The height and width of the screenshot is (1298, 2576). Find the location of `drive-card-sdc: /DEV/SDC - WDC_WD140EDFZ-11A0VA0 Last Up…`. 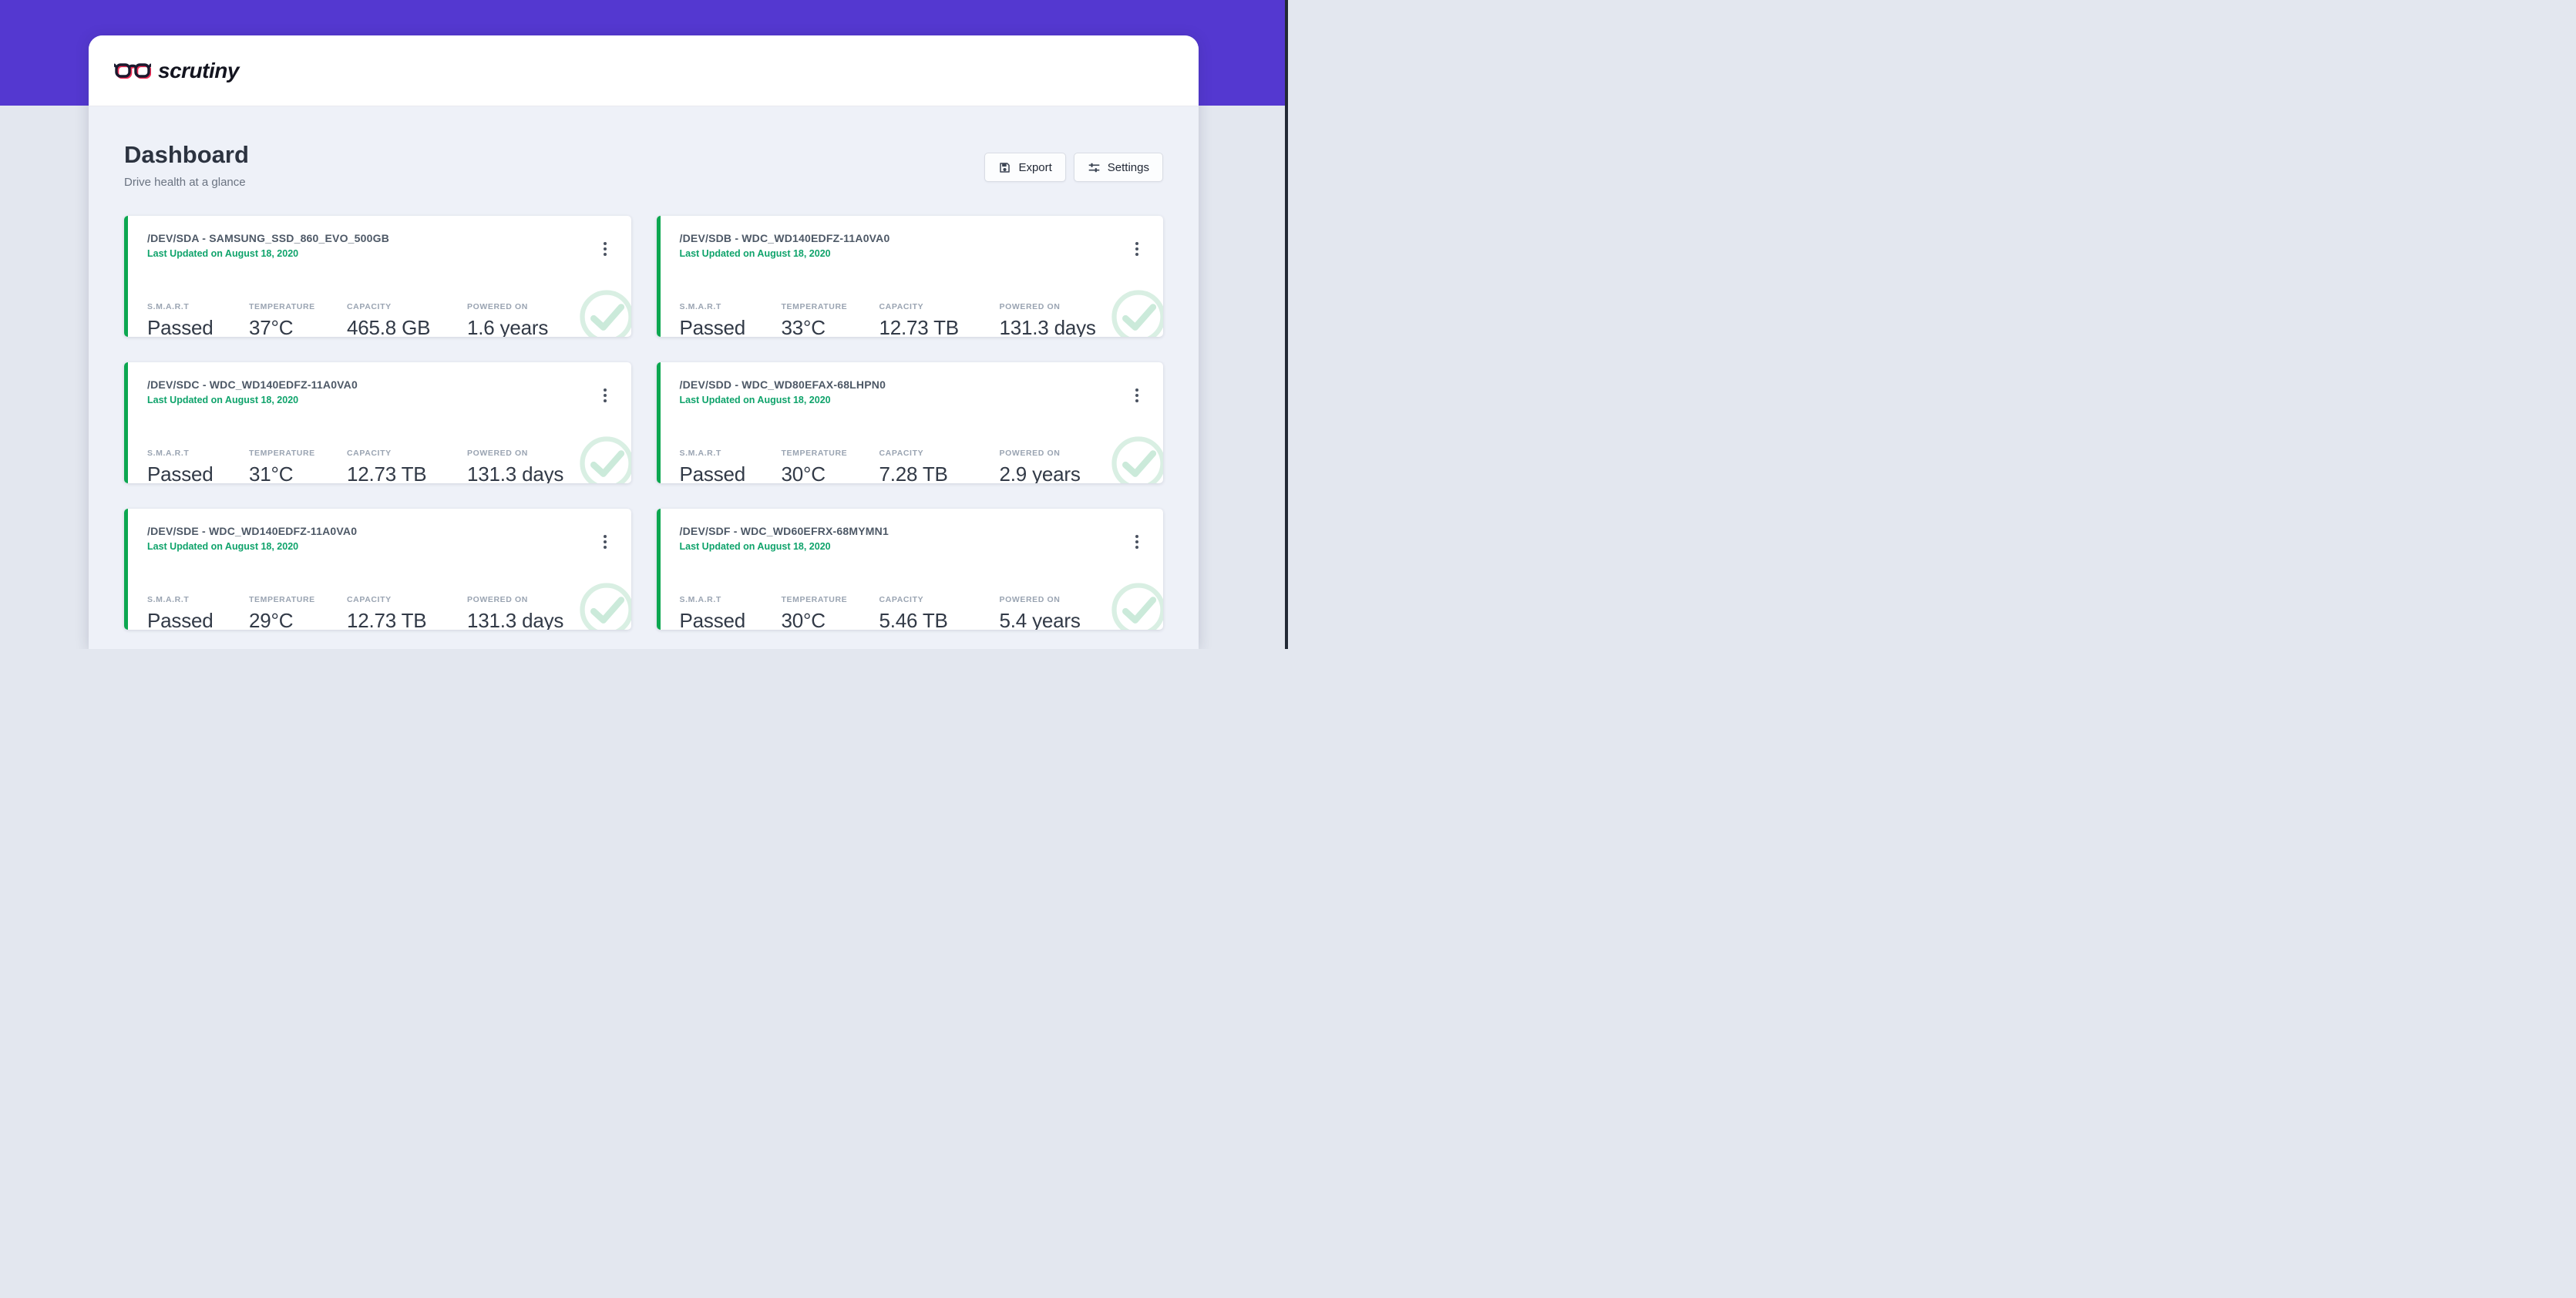

drive-card-sdc: /DEV/SDC - WDC_WD140EDFZ-11A0VA0 Last Up… is located at coordinates (377, 422).